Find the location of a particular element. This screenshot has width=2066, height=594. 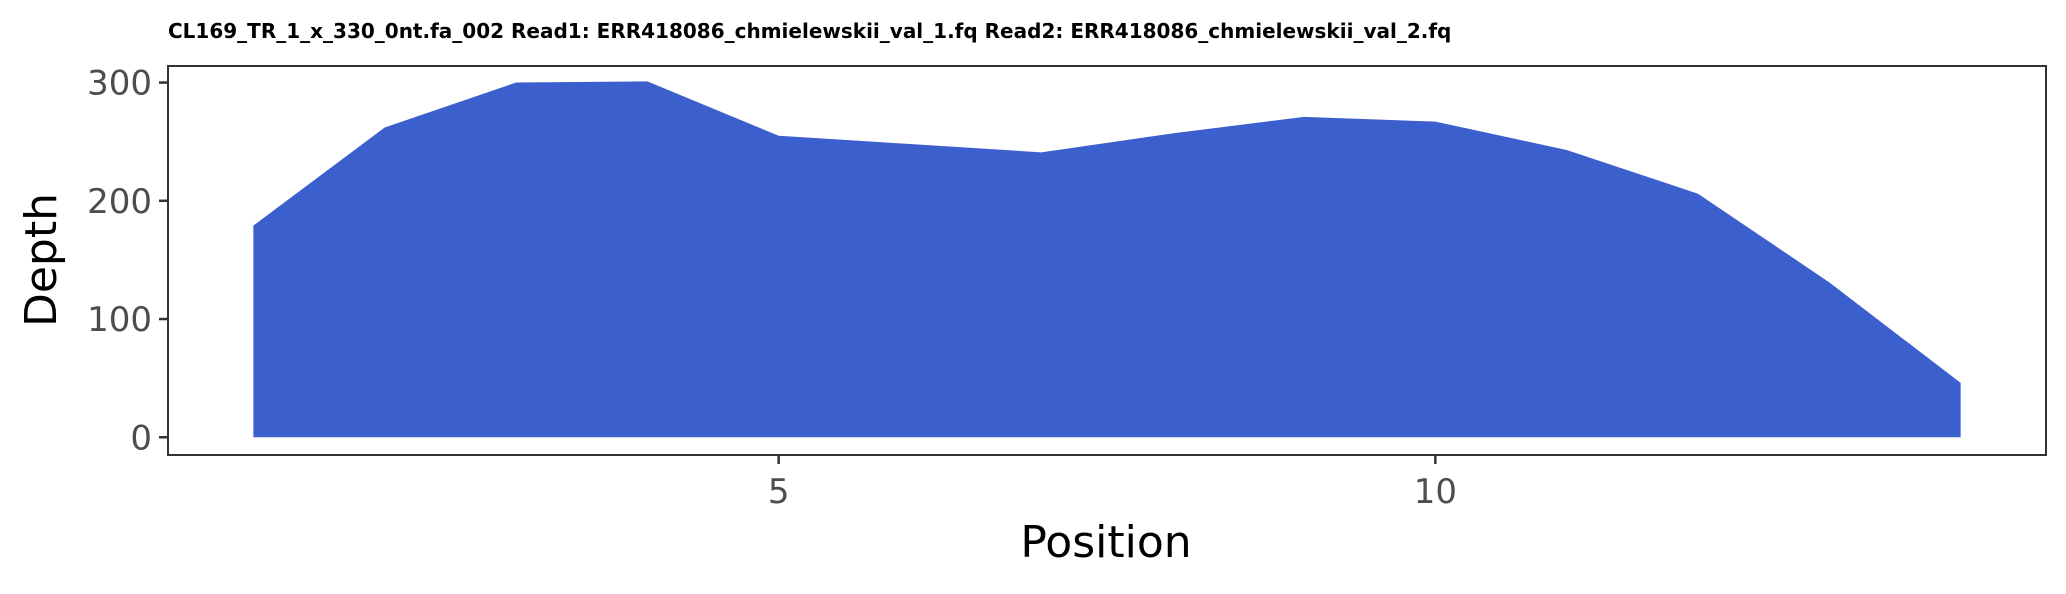

y-axis: 0 100 200 300 is located at coordinates (127, 261).